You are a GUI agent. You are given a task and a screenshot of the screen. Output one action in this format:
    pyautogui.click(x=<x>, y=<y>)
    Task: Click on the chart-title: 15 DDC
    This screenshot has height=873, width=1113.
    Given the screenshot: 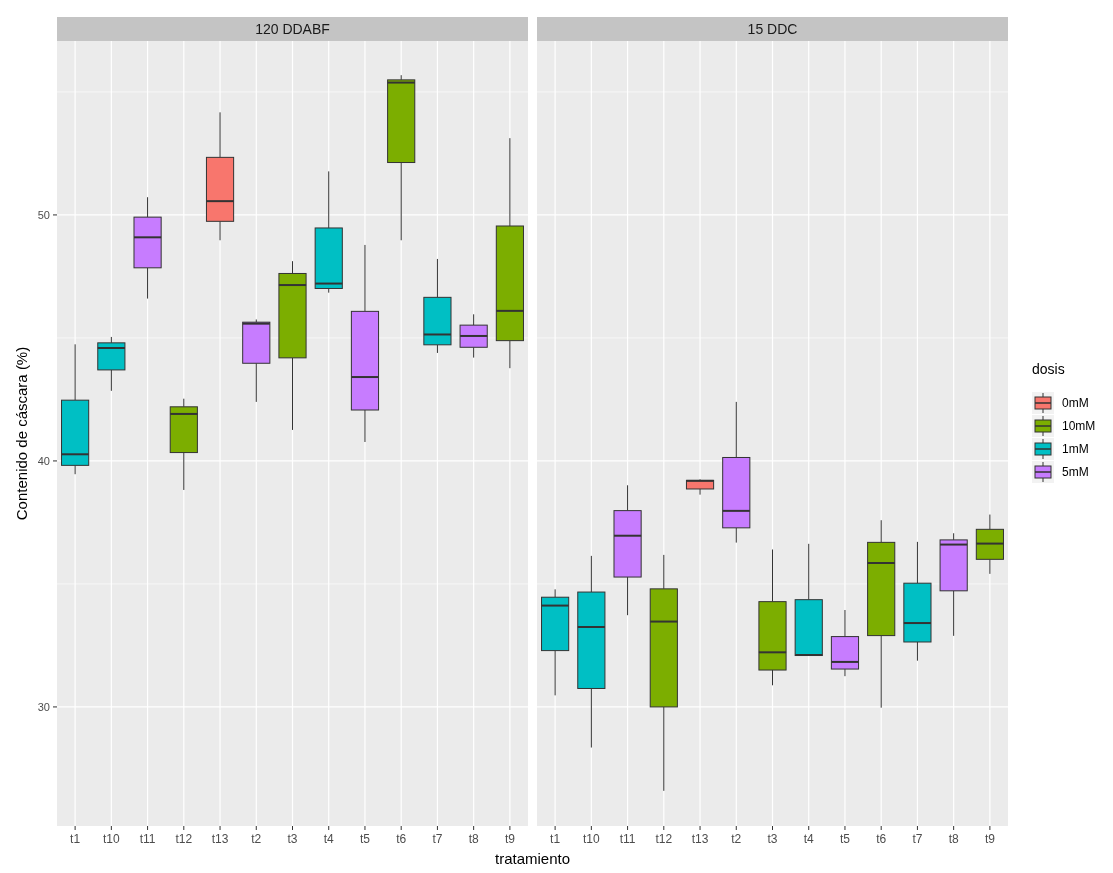 What is the action you would take?
    pyautogui.click(x=772, y=28)
    